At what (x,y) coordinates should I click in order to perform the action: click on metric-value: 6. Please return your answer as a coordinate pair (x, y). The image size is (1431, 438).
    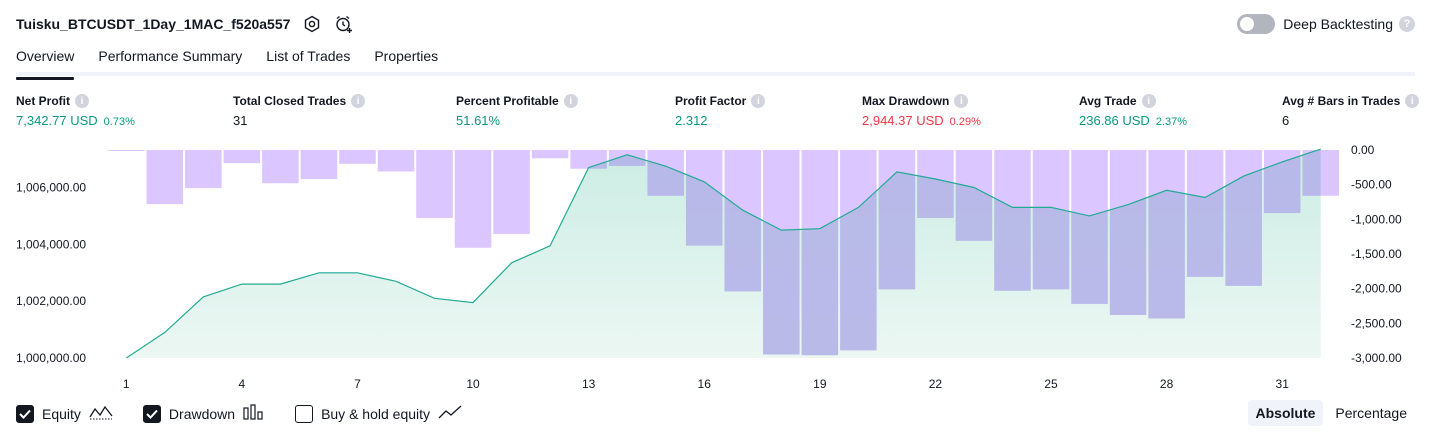
    Looking at the image, I should click on (1286, 120).